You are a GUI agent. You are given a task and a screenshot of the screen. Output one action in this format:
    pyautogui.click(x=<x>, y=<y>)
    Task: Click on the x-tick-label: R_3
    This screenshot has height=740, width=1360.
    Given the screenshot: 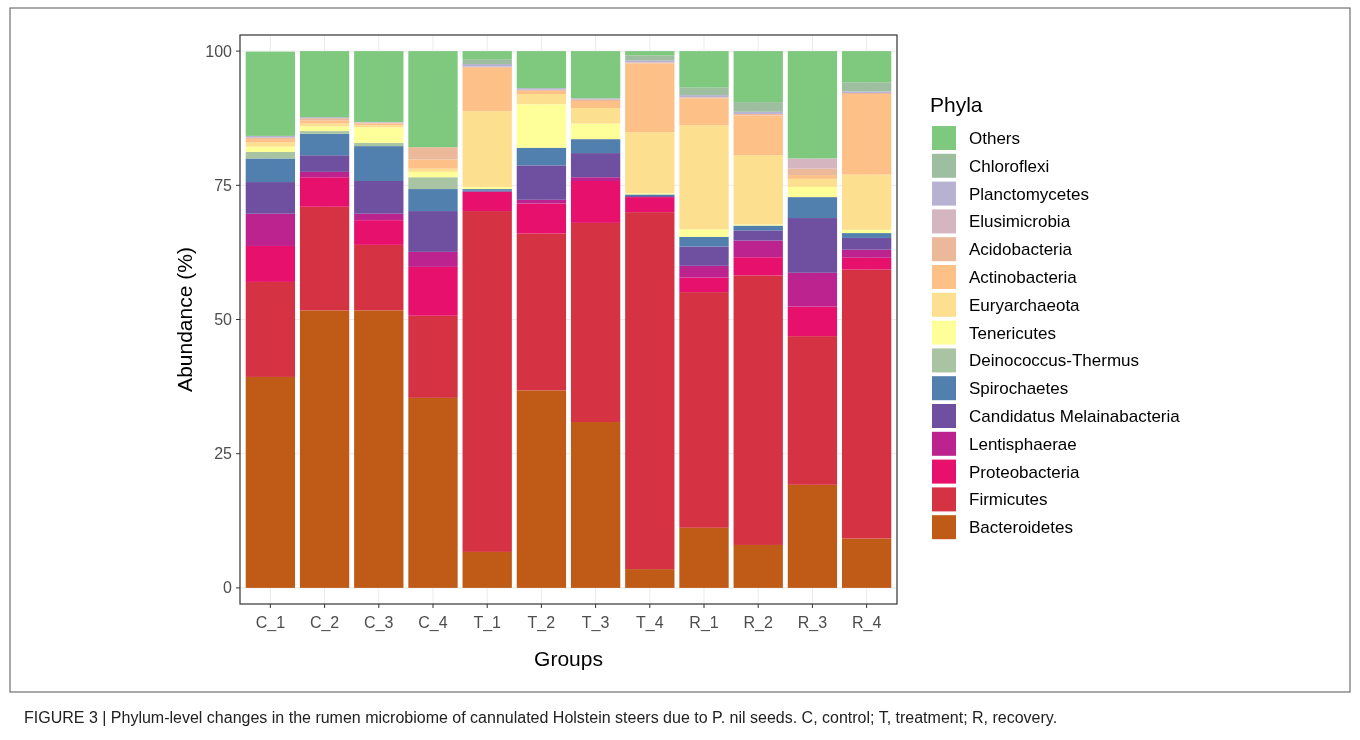 What is the action you would take?
    pyautogui.click(x=812, y=623)
    